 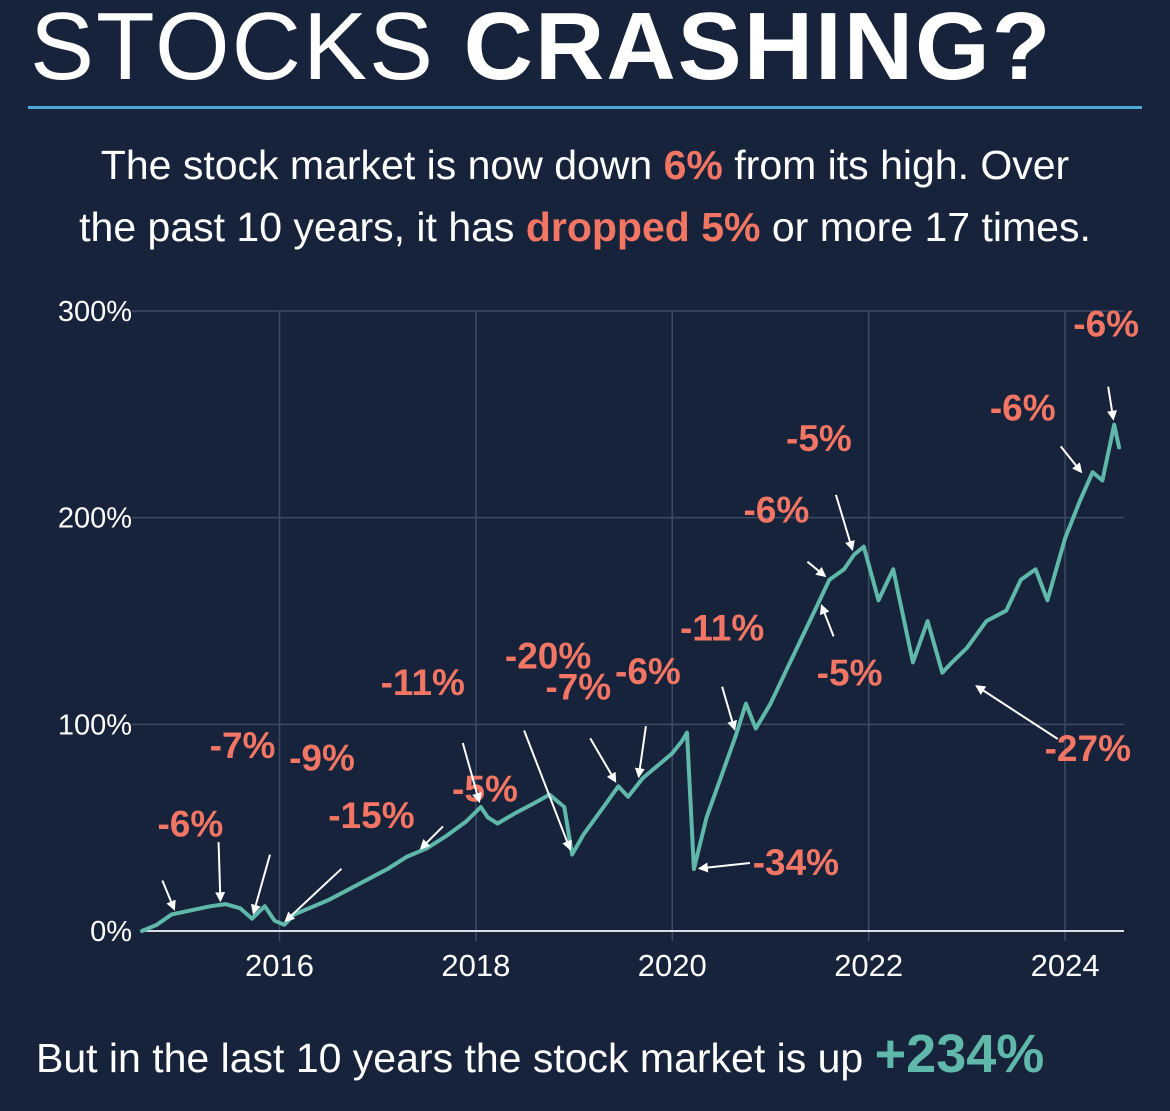 I want to click on y-tick-label: 0%, so click(x=111, y=932).